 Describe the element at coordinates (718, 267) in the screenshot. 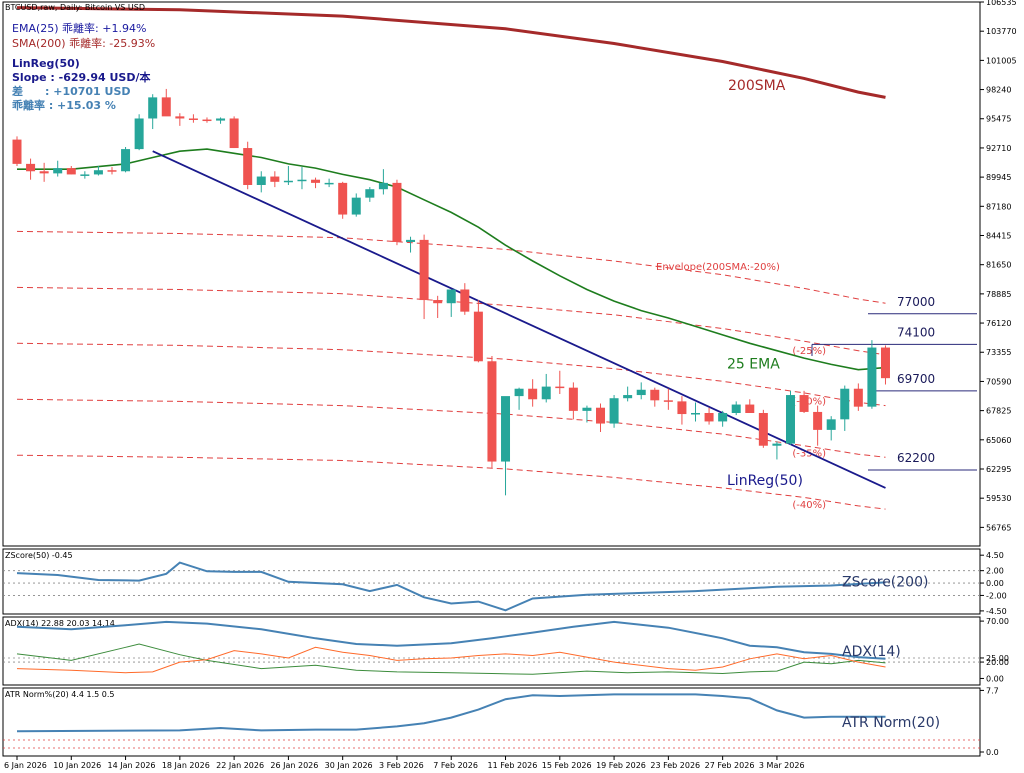

I see `envelope-label: Envelope(200SMA:-20%)` at that location.